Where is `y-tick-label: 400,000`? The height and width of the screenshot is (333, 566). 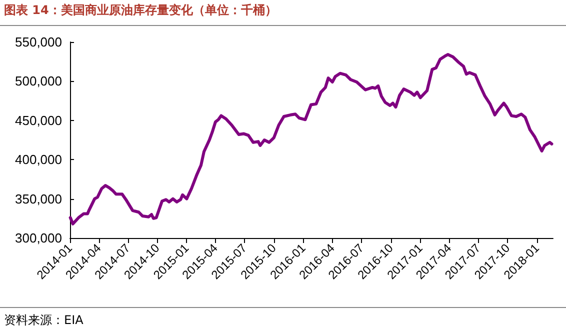 y-tick-label: 400,000 is located at coordinates (38, 160).